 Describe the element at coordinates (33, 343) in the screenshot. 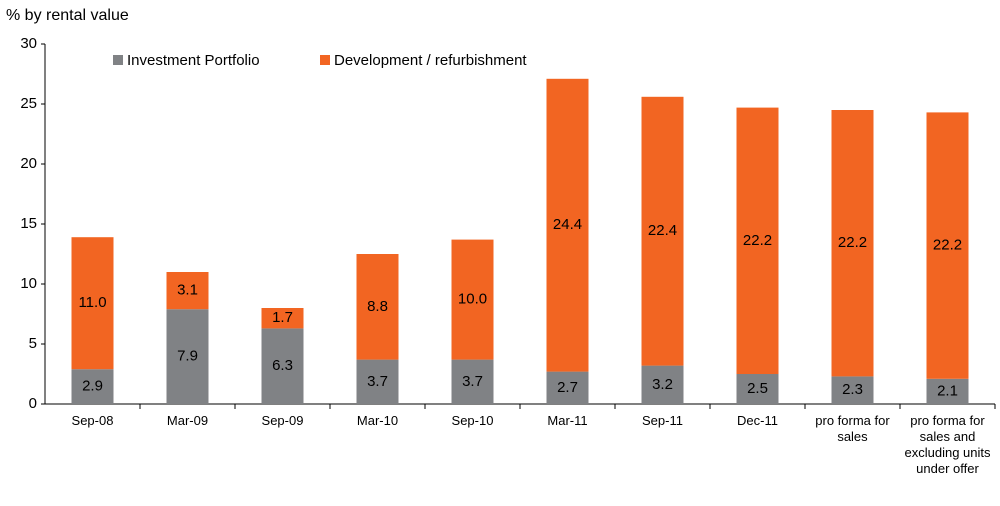

I see `y-tick-label: 5` at that location.